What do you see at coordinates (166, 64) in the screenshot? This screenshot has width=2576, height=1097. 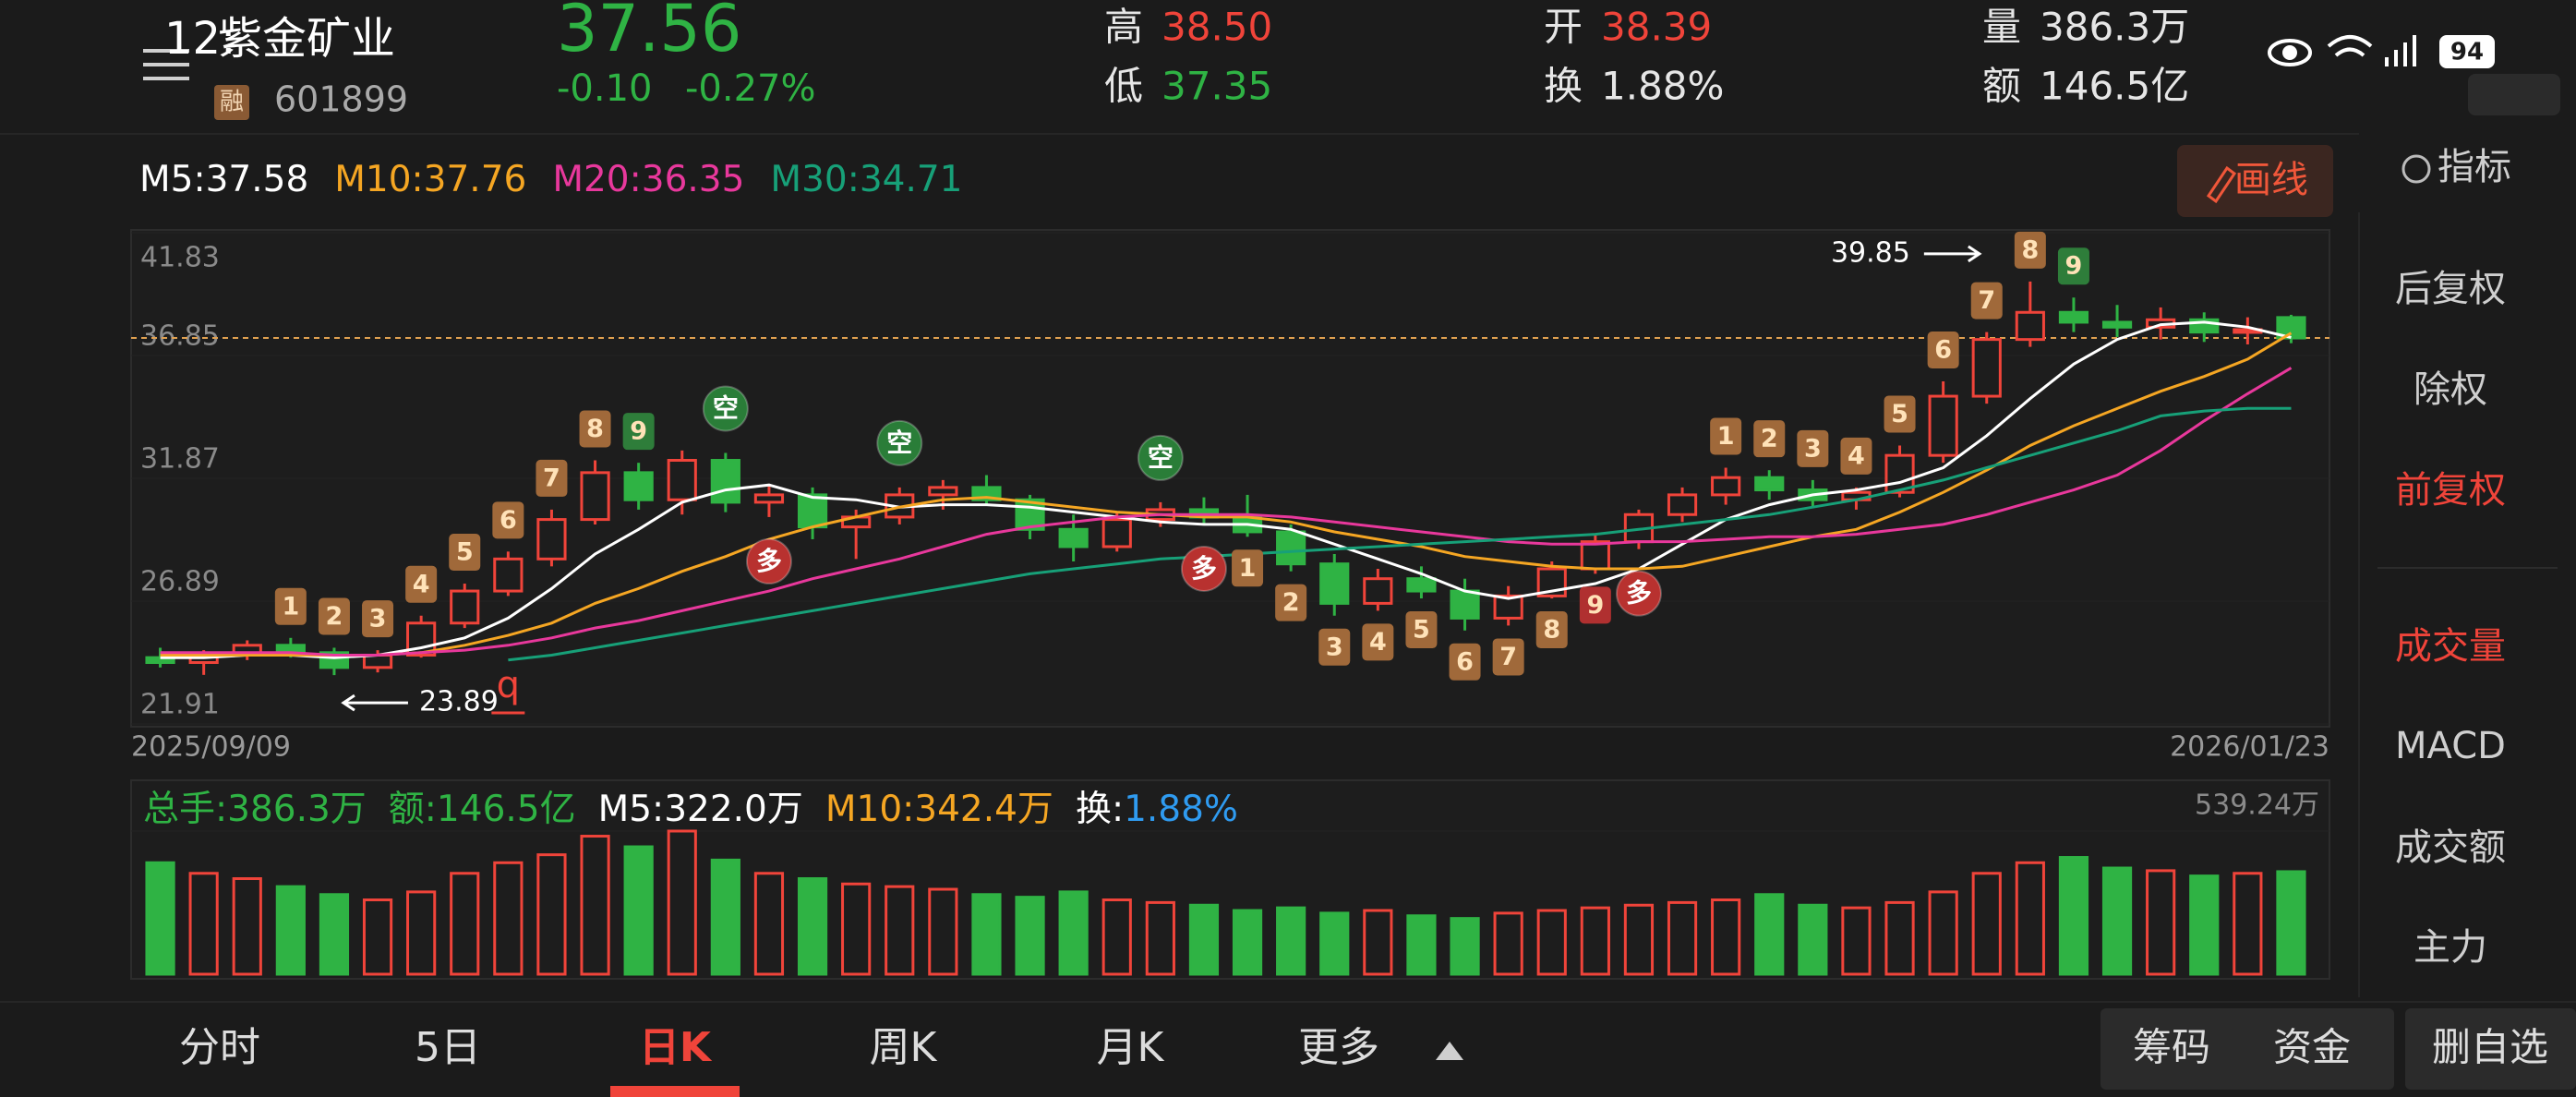 I see `menu-icon` at bounding box center [166, 64].